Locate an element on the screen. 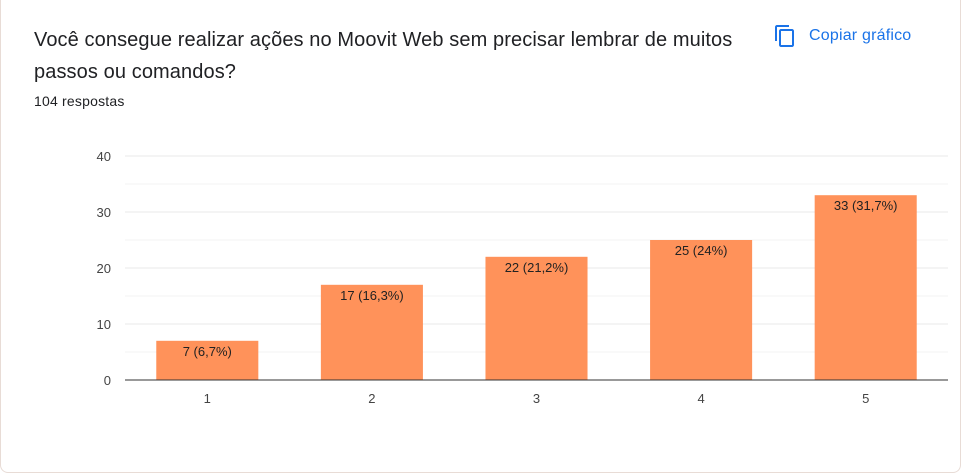 This screenshot has height=475, width=963. y-tick-label: 40 is located at coordinates (104, 156).